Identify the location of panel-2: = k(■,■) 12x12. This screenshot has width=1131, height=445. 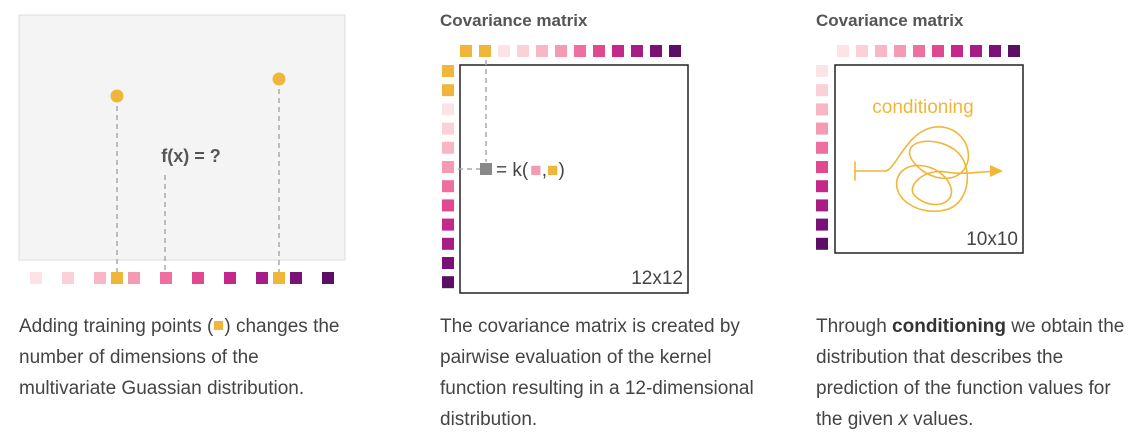
(565, 169).